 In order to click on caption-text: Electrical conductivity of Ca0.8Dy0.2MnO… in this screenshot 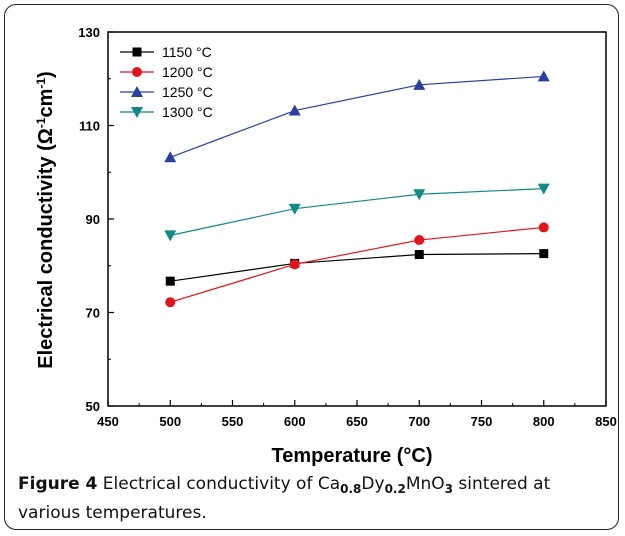, I will do `click(284, 498)`.